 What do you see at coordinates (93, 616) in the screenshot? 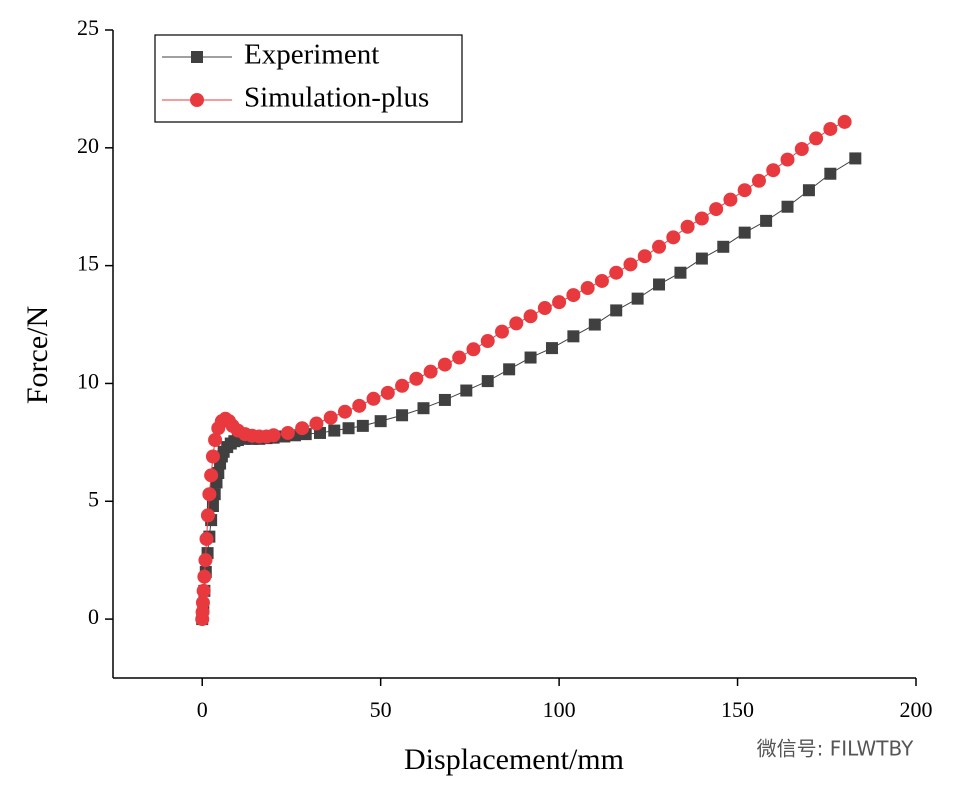
I see `y-tick-label: 0` at bounding box center [93, 616].